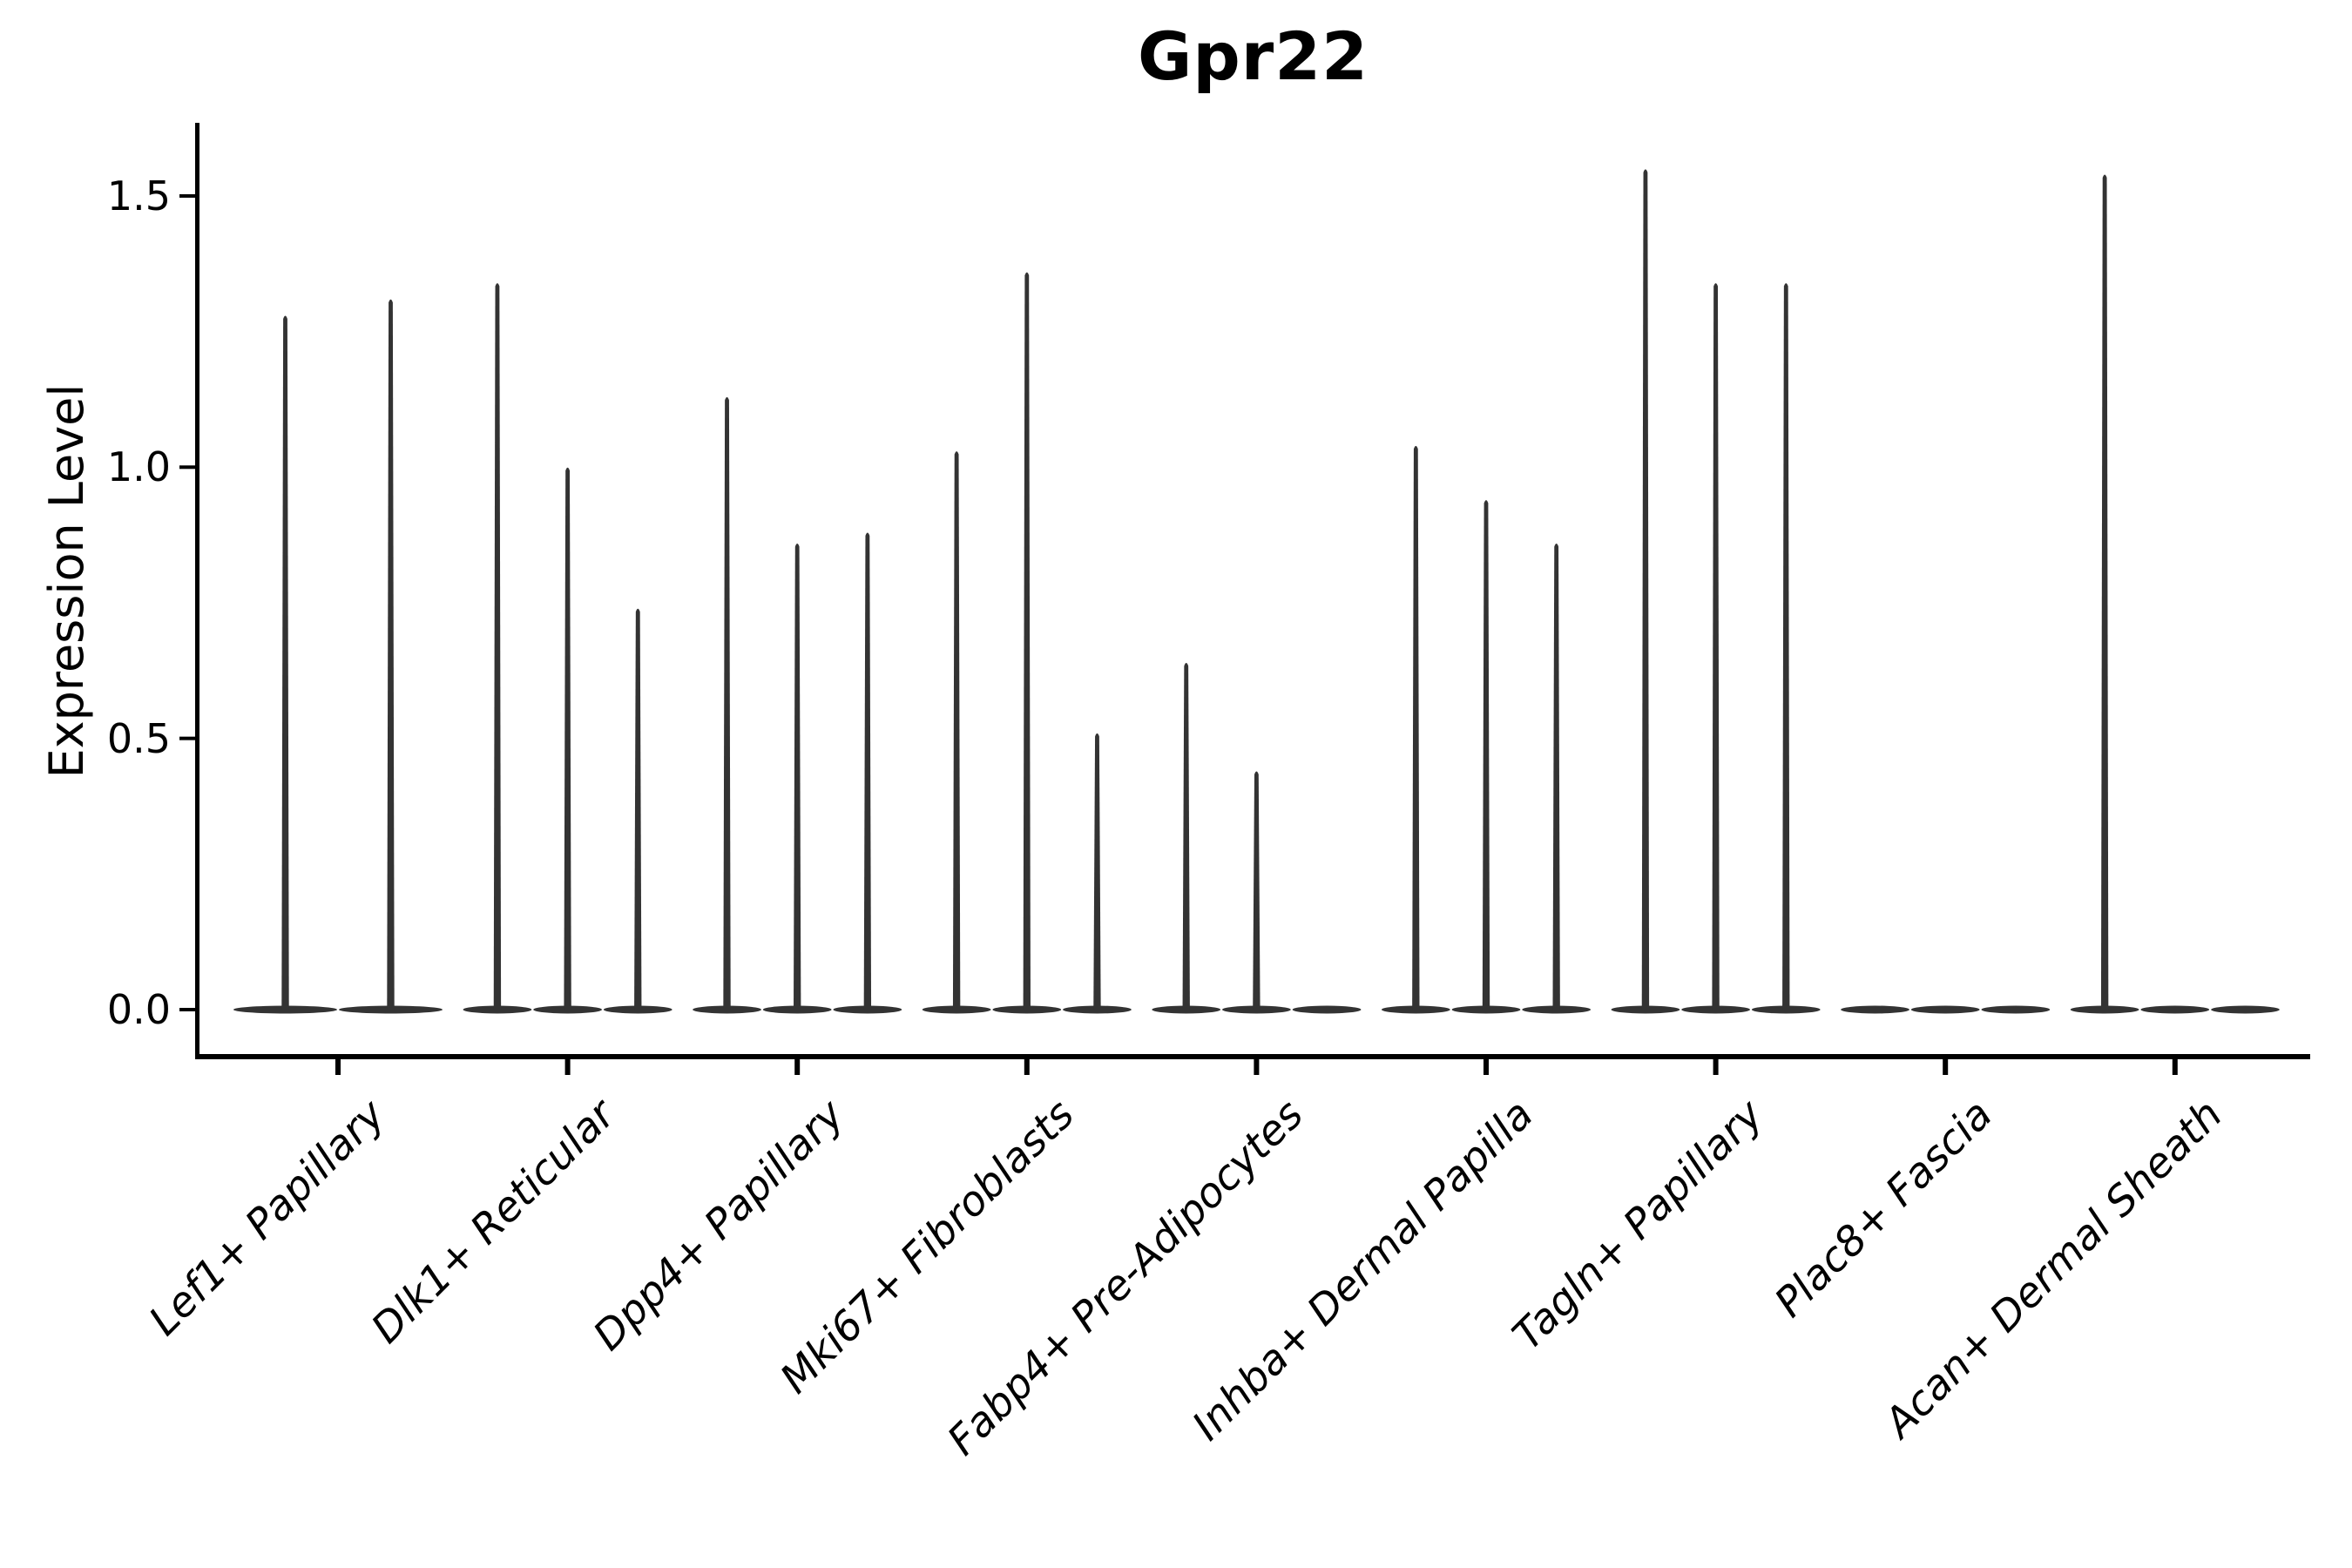 The image size is (2352, 1568). Describe the element at coordinates (138, 738) in the screenshot. I see `y-tick-label: 0.5` at that location.